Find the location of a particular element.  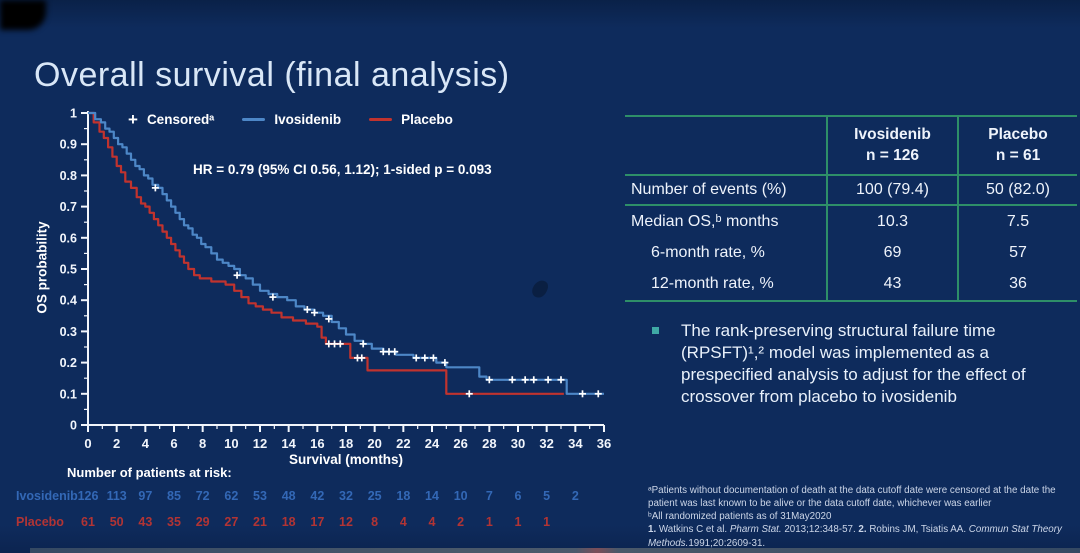

x-tick-label: 16 is located at coordinates (317, 443).